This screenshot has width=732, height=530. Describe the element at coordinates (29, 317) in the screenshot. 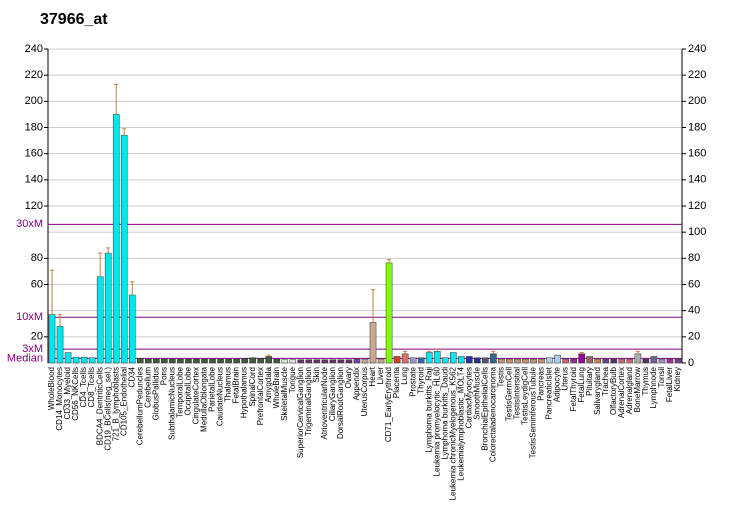

I see `reference-label: 10xM` at that location.